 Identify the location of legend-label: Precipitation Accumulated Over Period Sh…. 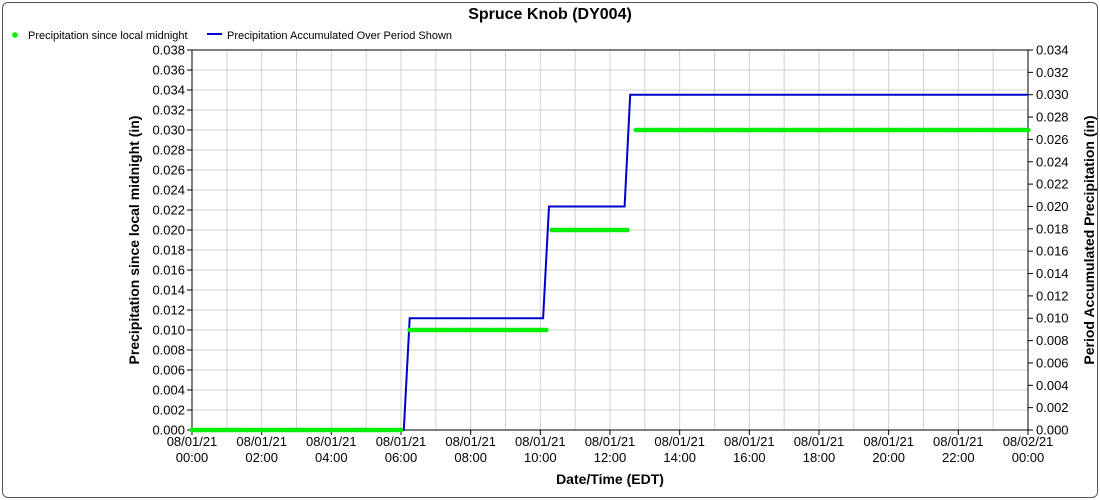
(339, 36).